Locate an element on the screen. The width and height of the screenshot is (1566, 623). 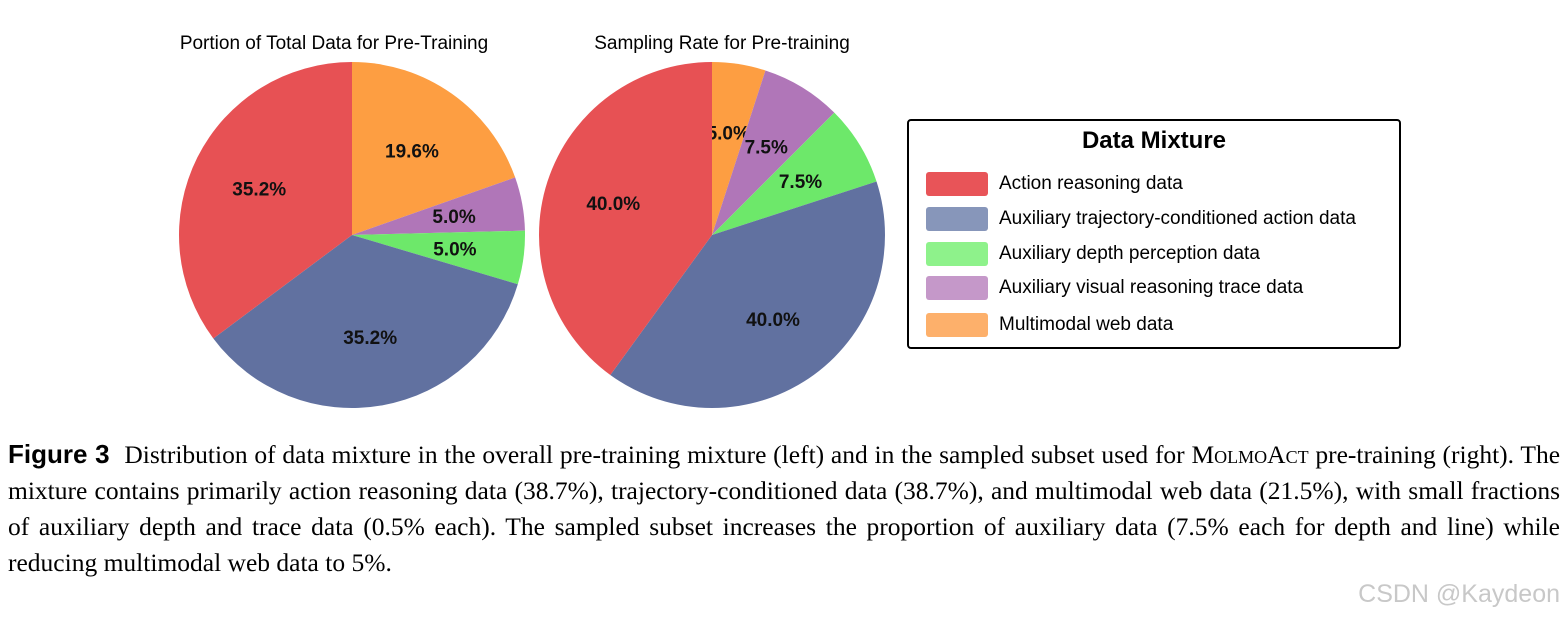
legend-label: Multimodal web data is located at coordinates (1086, 324).